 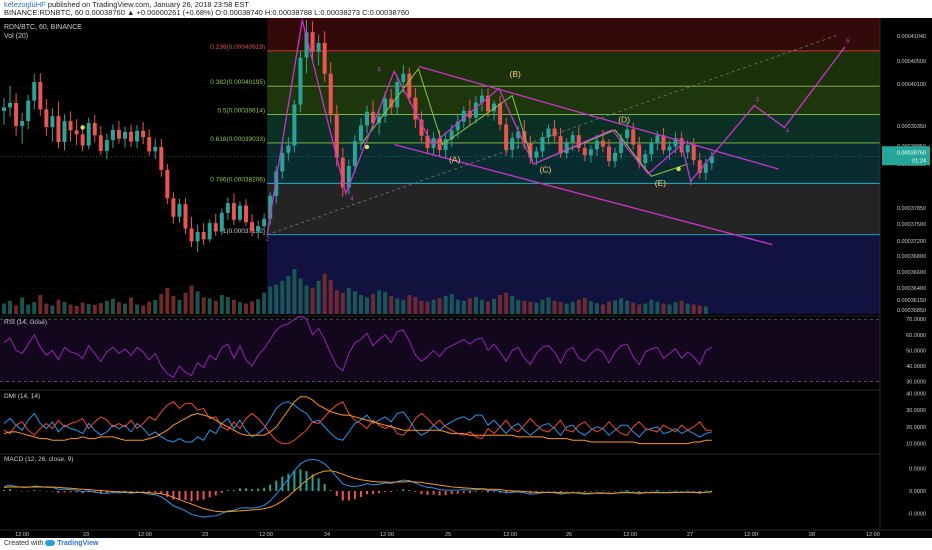 What do you see at coordinates (237, 179) in the screenshot?
I see `fib-level-label: 0.786(0.00038206)` at bounding box center [237, 179].